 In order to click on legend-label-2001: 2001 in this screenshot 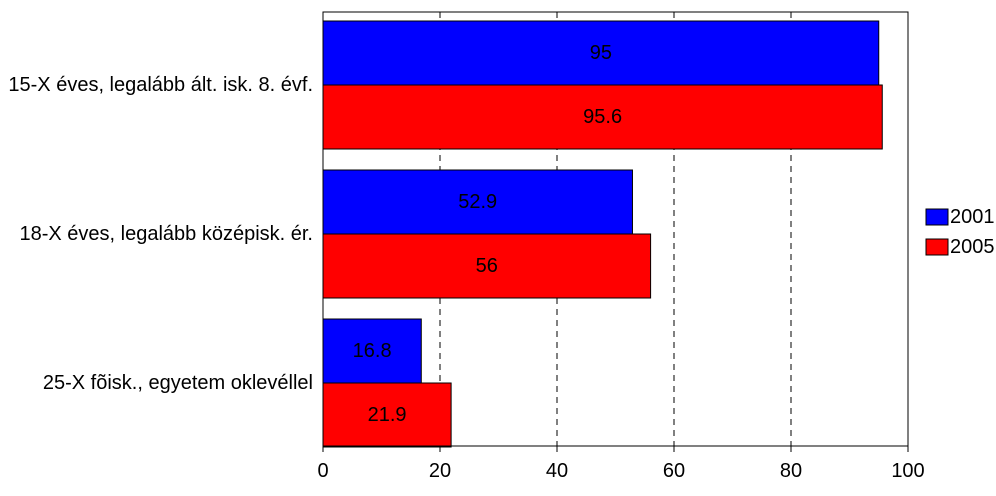, I will do `click(972, 217)`.